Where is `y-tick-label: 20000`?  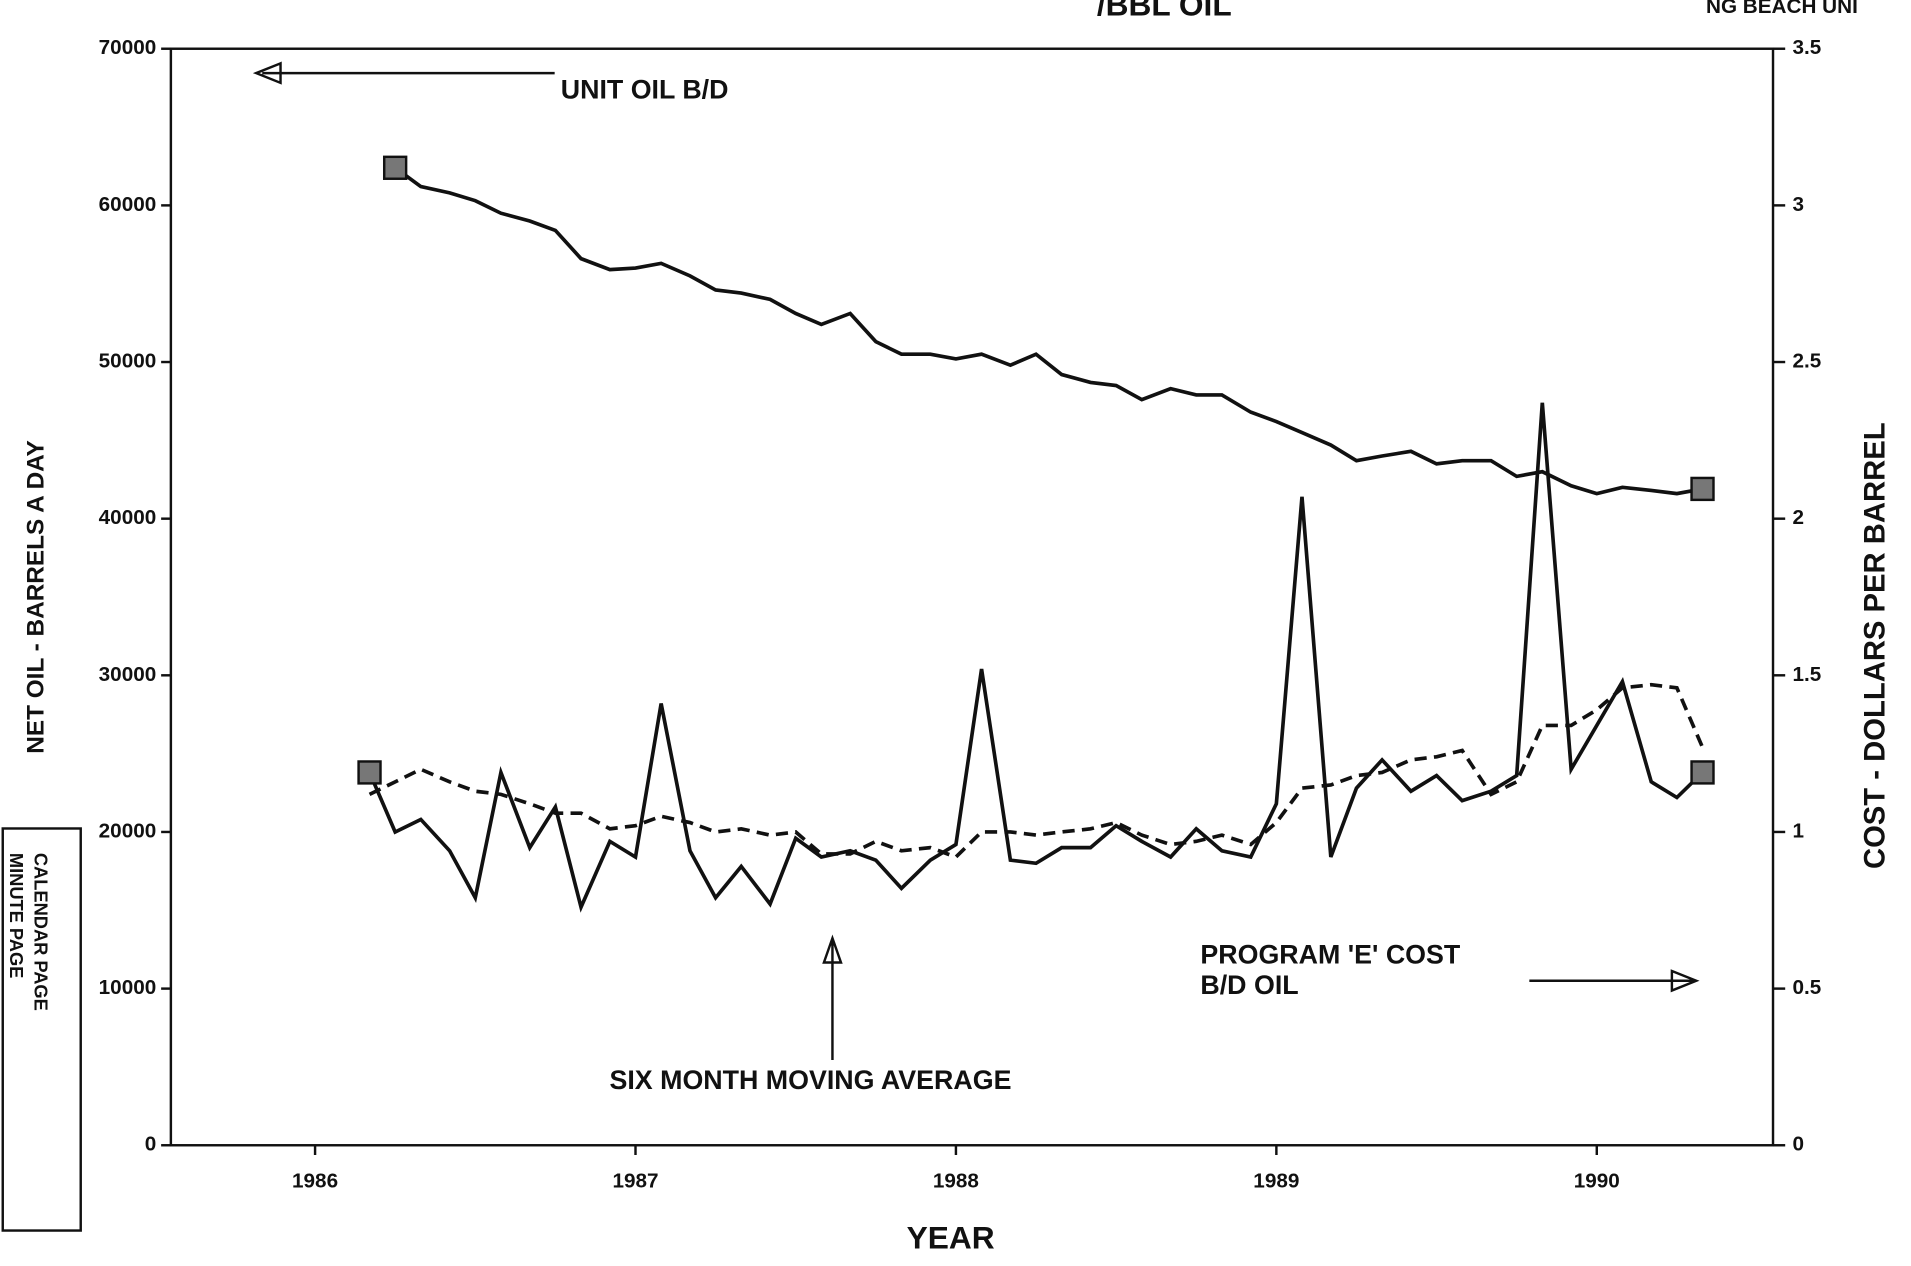 y-tick-label: 20000 is located at coordinates (128, 830).